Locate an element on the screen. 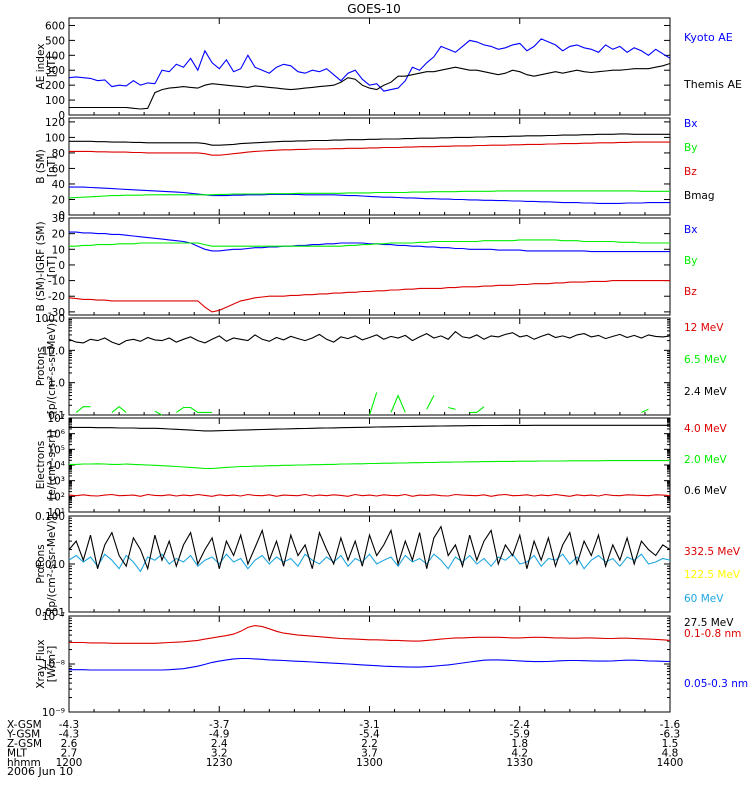  ae-ytick-label: 400 is located at coordinates (55, 56).